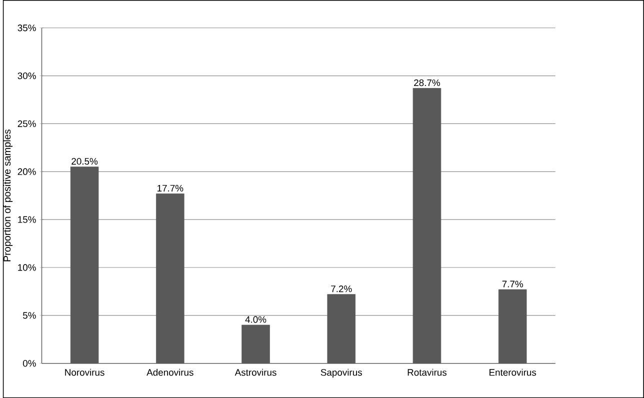  I want to click on data-label: 4.0%, so click(255, 319).